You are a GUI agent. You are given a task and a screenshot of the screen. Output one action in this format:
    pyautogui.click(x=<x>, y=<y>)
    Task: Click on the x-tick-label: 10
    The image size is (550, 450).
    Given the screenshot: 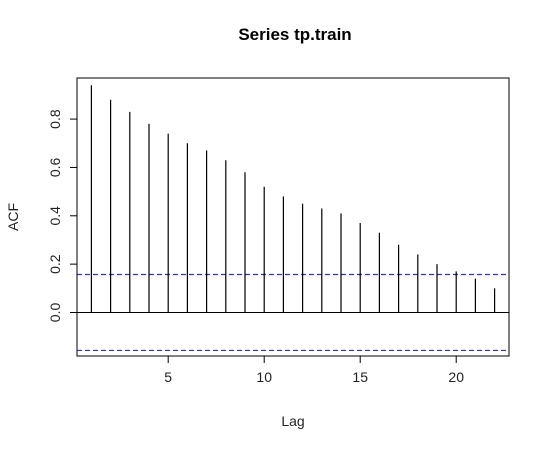 What is the action you would take?
    pyautogui.click(x=264, y=377)
    